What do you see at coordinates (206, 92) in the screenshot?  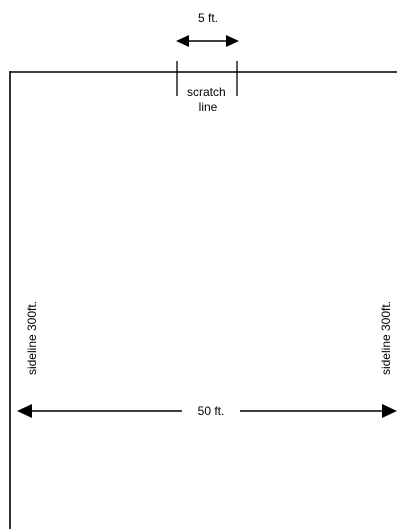 I see `scratch-line-label-line1: scratch` at bounding box center [206, 92].